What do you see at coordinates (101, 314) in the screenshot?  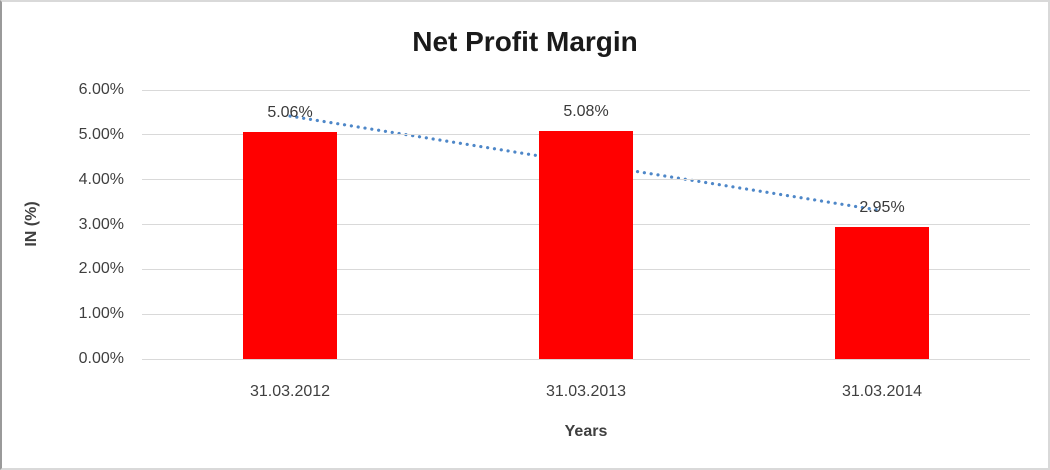 I see `y-tick-label: 1.00%` at bounding box center [101, 314].